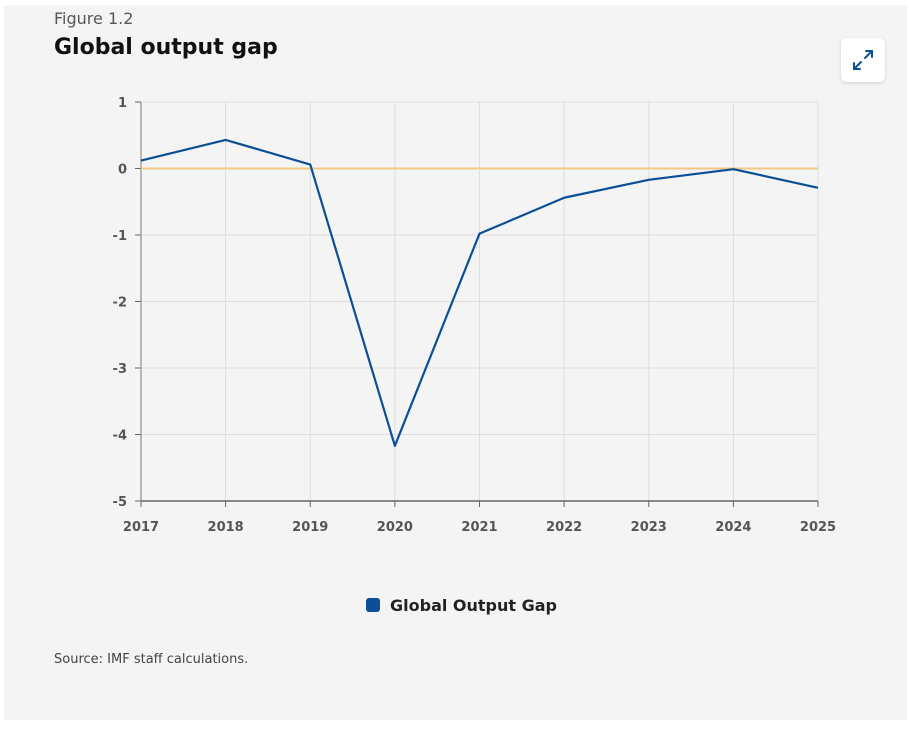 This screenshot has height=730, width=909. I want to click on y-tick-label: -4, so click(120, 436).